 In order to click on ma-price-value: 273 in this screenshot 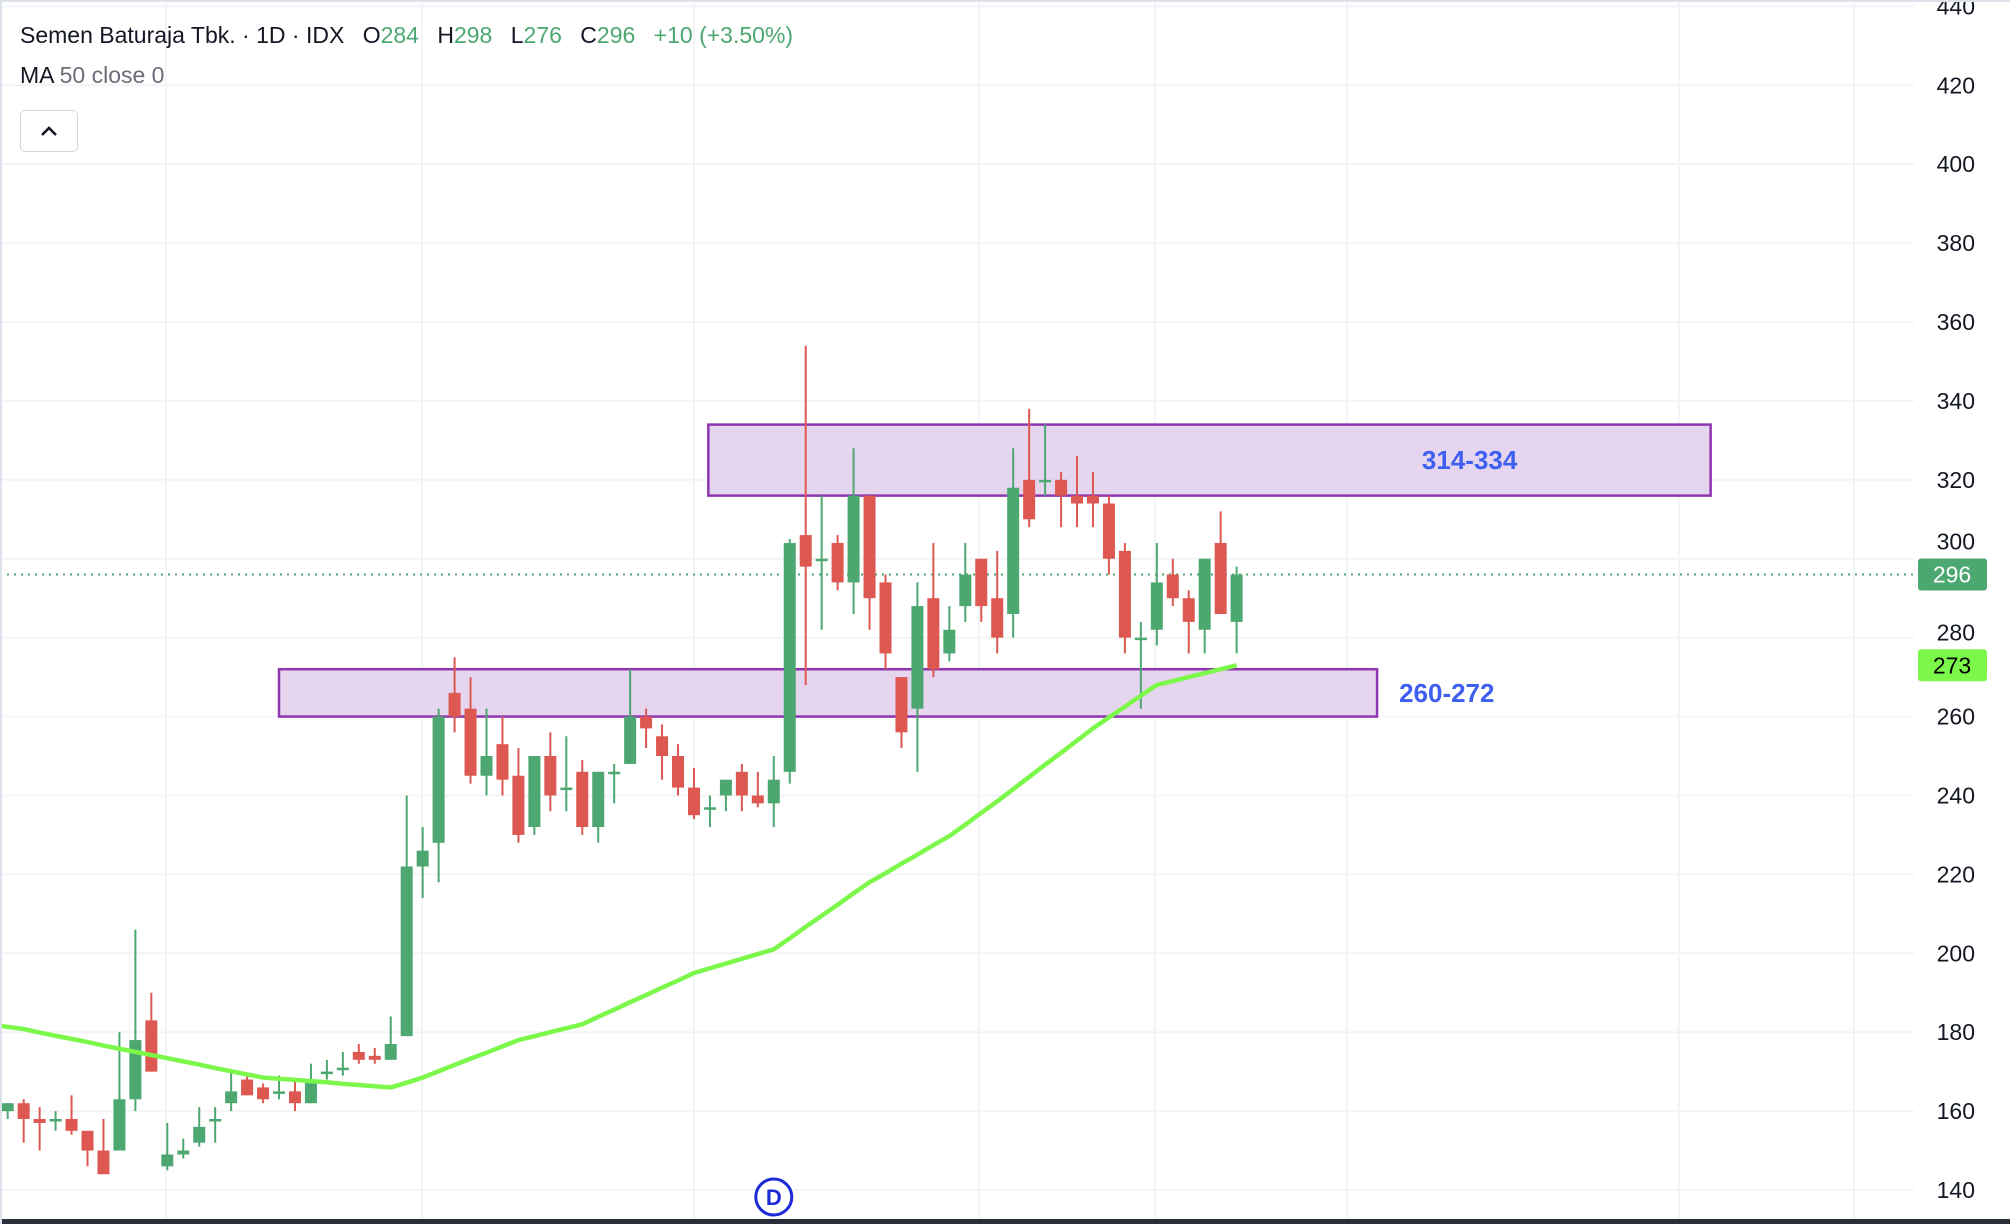, I will do `click(1952, 665)`.